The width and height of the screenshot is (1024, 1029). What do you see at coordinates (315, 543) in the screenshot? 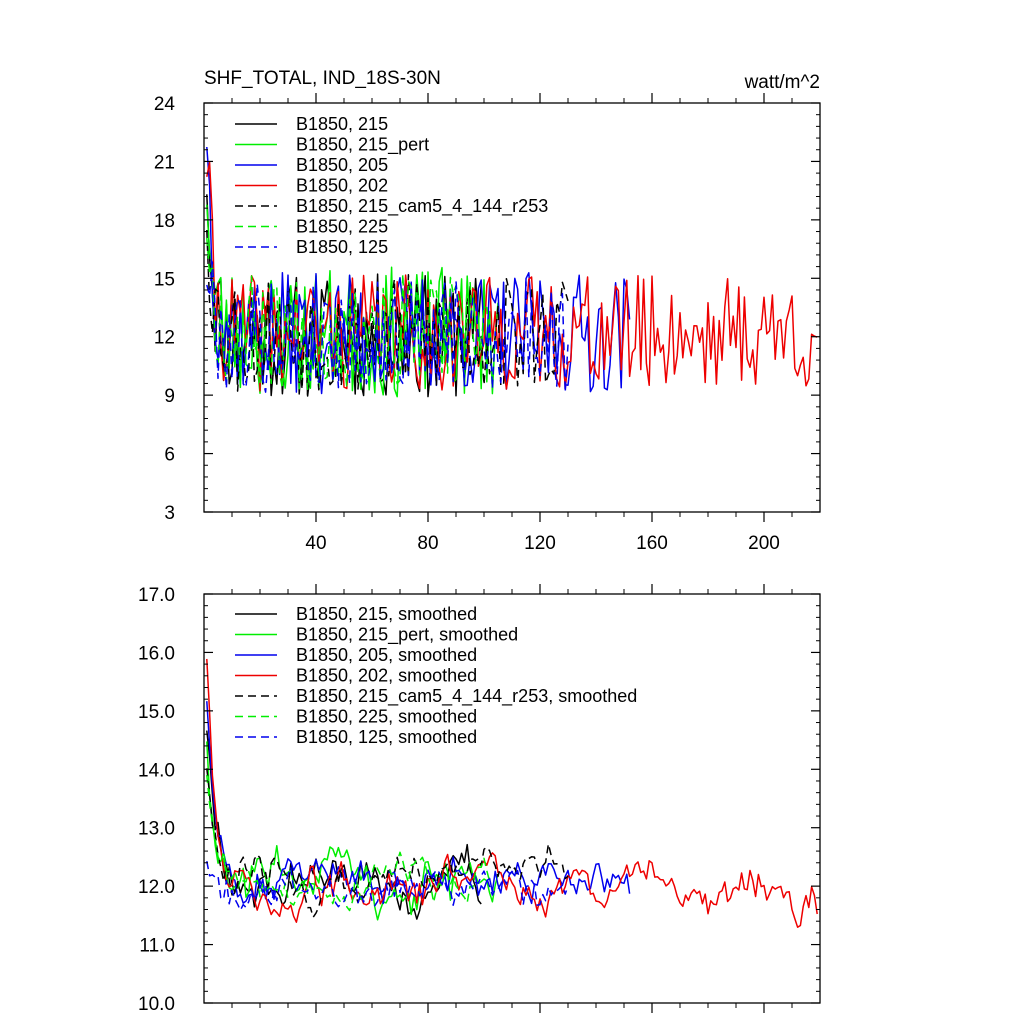
I see `x-tick-label: 40` at bounding box center [315, 543].